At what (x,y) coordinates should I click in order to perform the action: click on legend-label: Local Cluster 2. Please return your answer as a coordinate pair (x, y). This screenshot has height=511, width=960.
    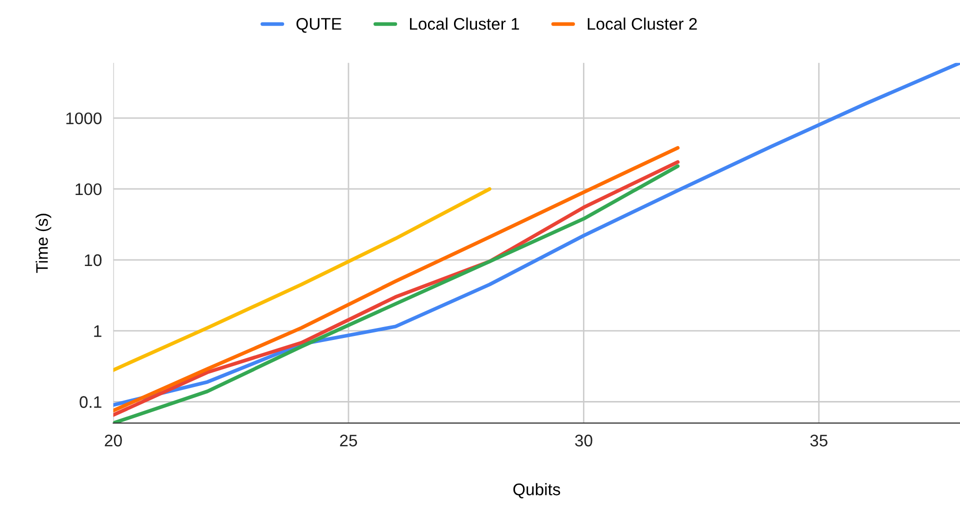
    Looking at the image, I should click on (642, 24).